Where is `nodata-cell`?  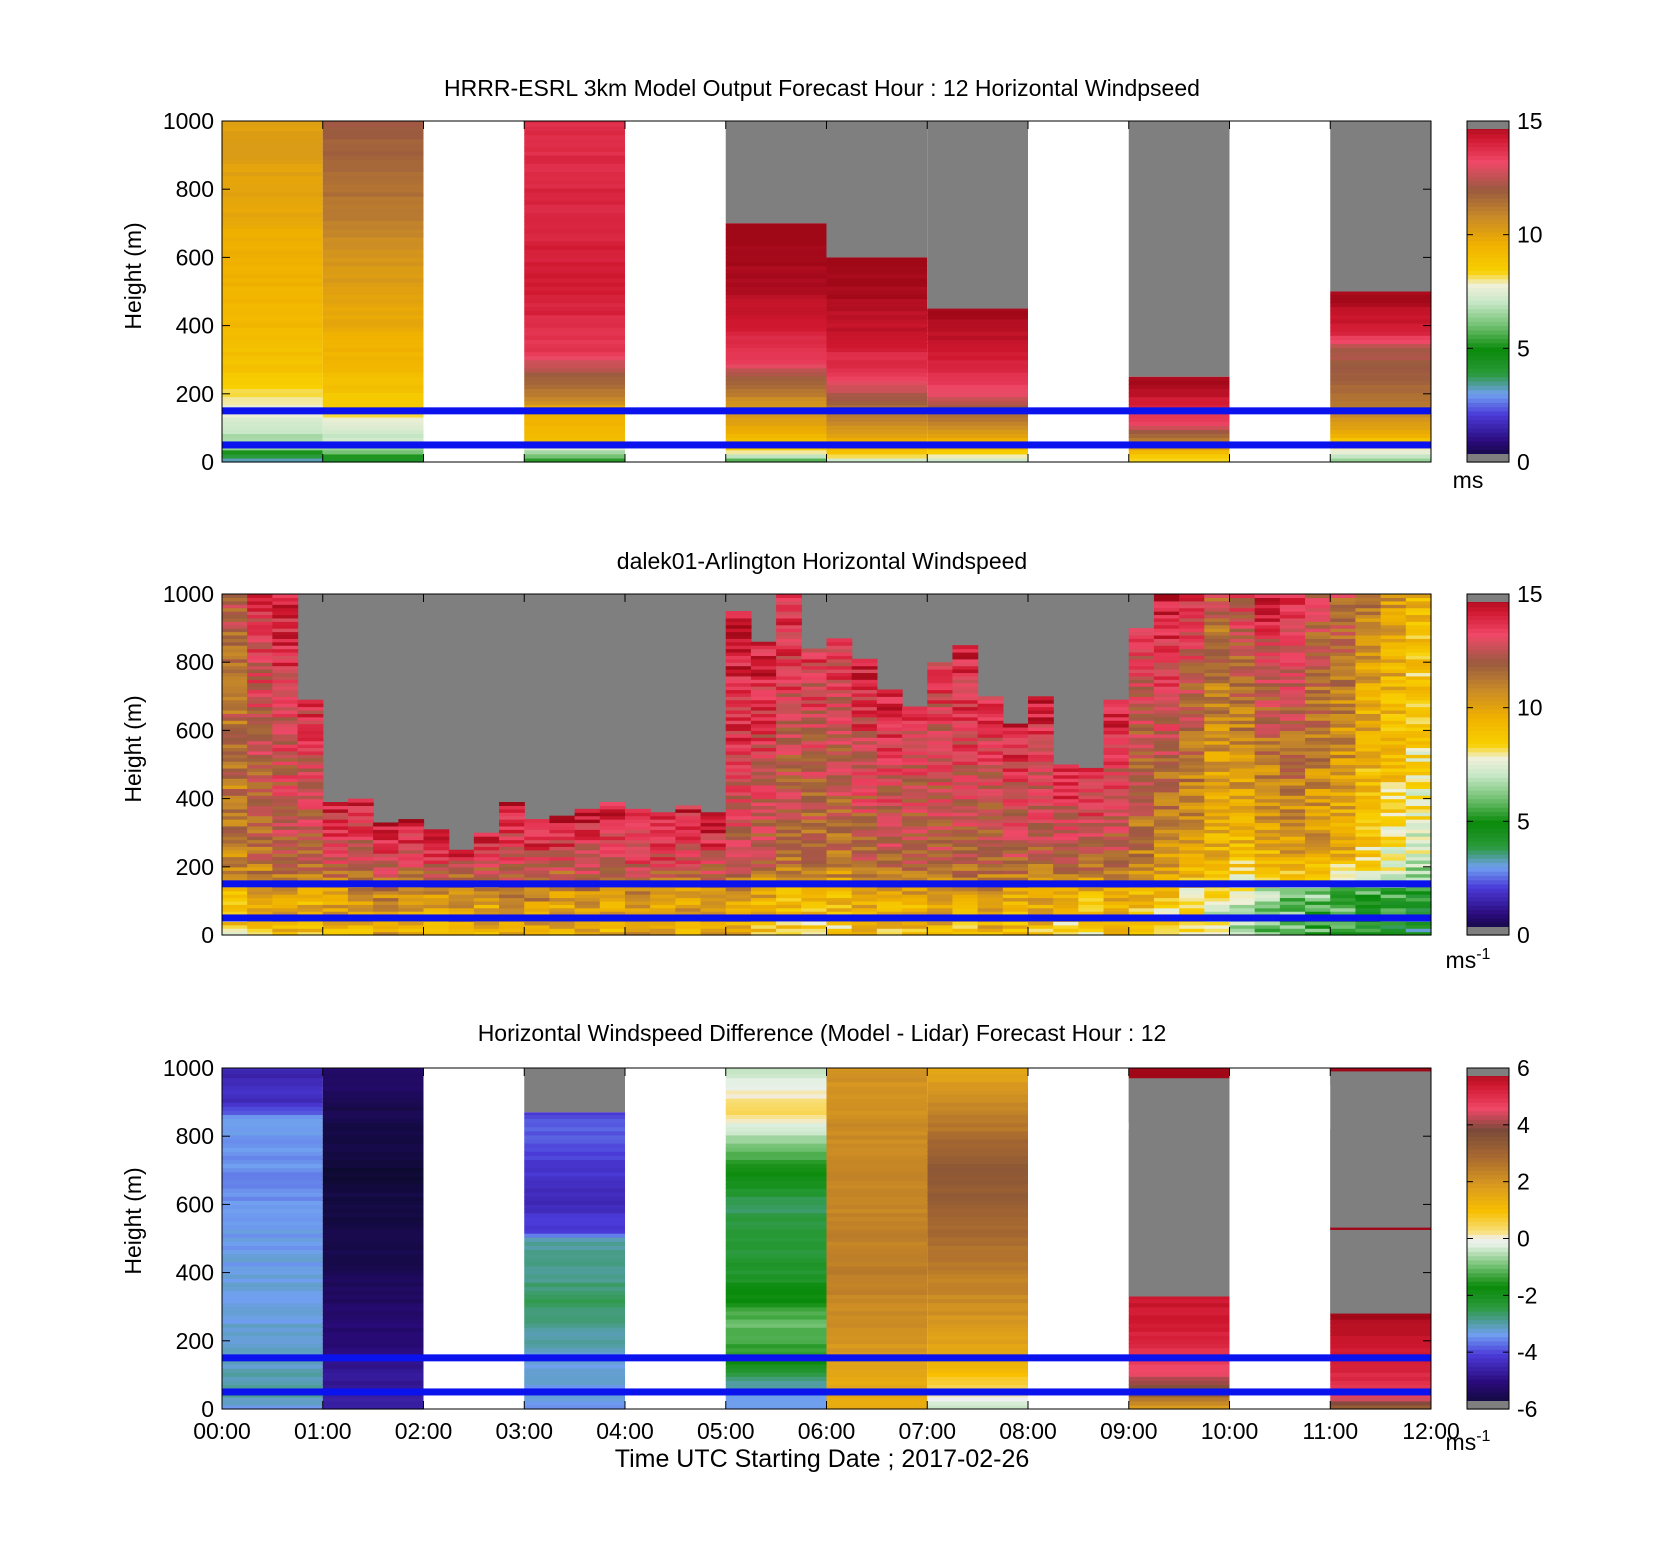 nodata-cell is located at coordinates (1380, 1078).